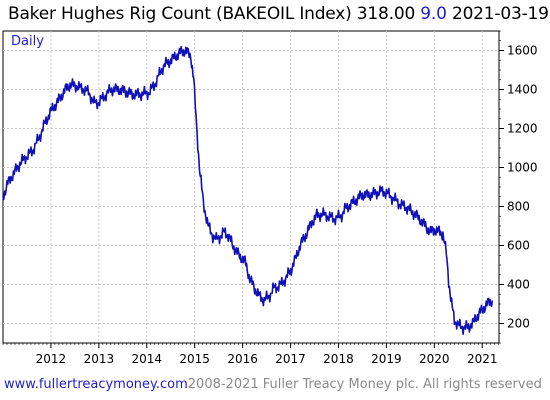 The width and height of the screenshot is (550, 400). Describe the element at coordinates (518, 246) in the screenshot. I see `y-tick-label: 600` at that location.